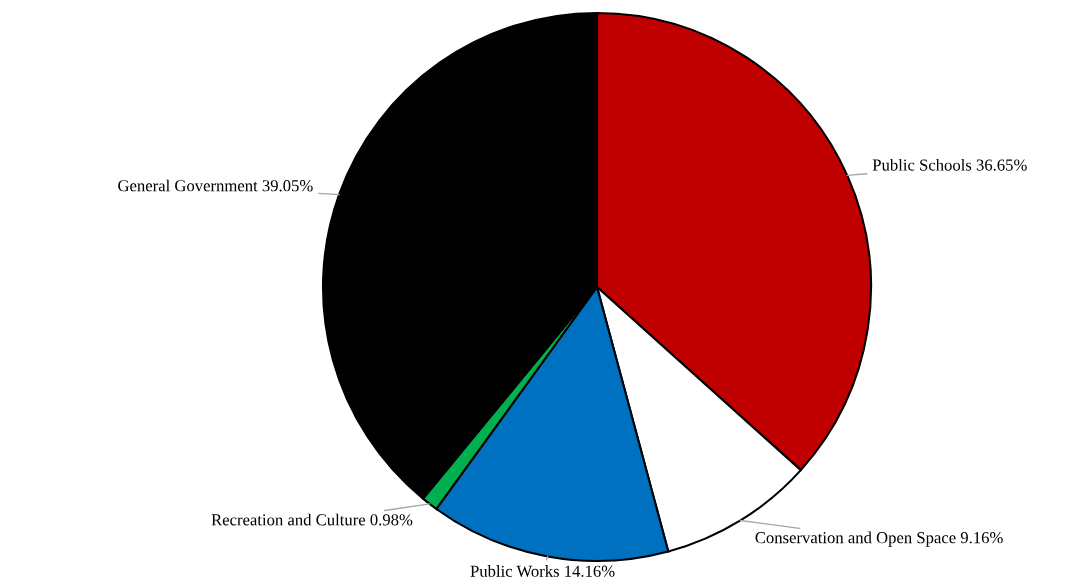 The image size is (1086, 587). What do you see at coordinates (949, 164) in the screenshot?
I see `slice-label: Public Schools 36.65%` at bounding box center [949, 164].